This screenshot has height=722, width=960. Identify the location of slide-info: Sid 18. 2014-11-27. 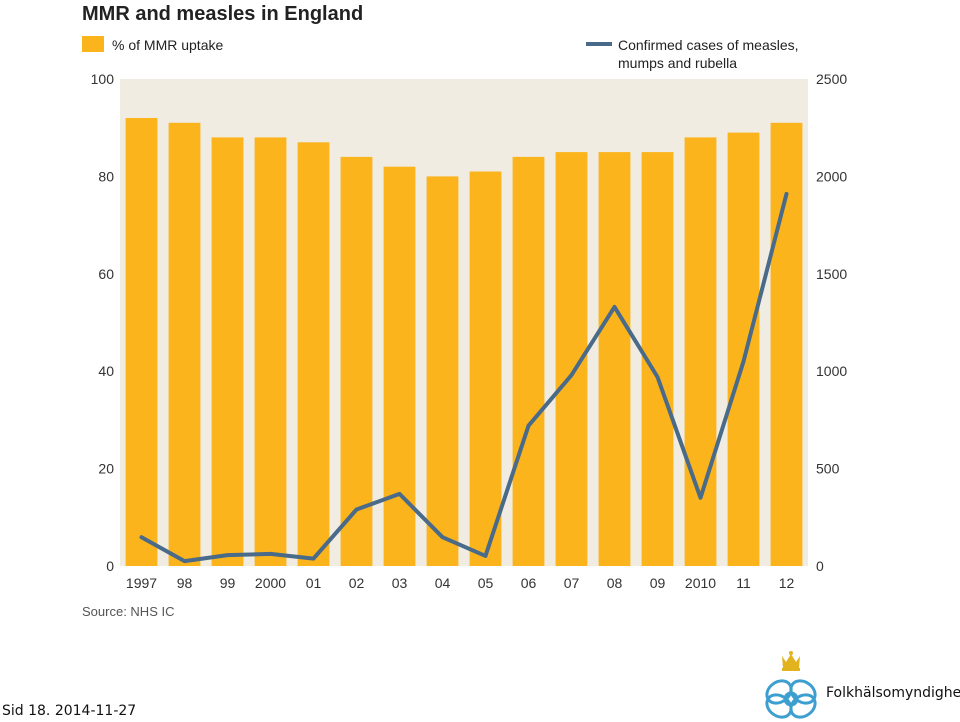
(69, 711).